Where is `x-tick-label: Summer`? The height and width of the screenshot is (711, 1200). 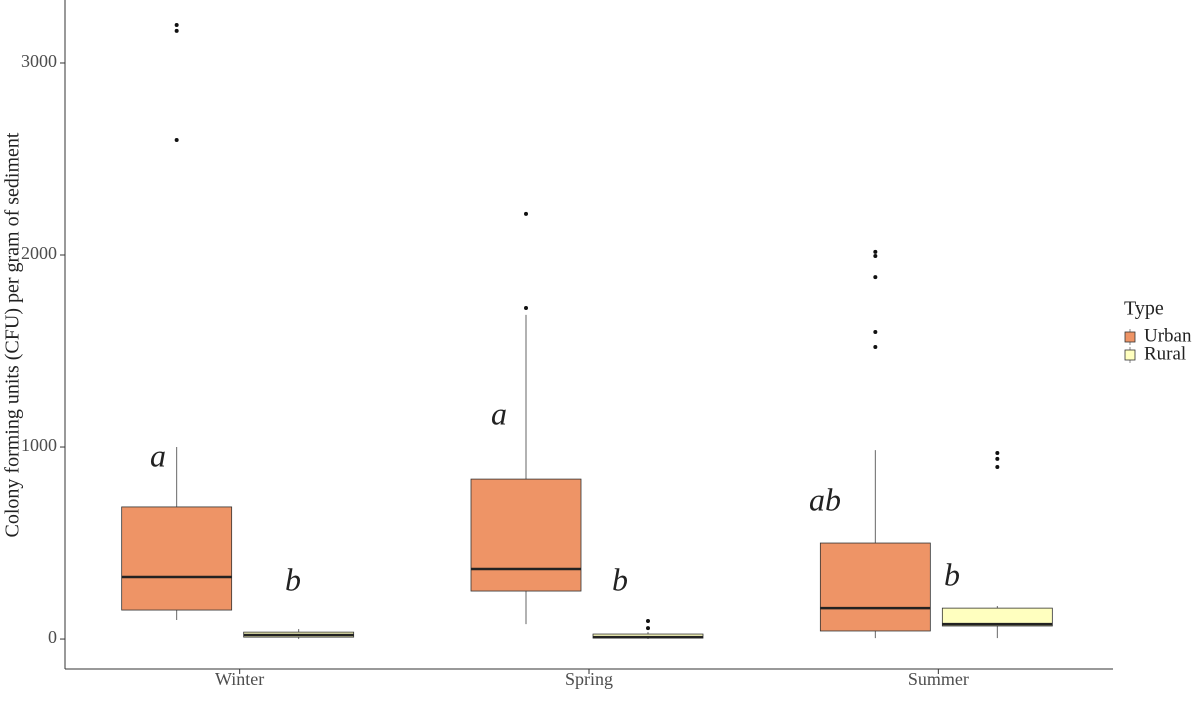 x-tick-label: Summer is located at coordinates (938, 679).